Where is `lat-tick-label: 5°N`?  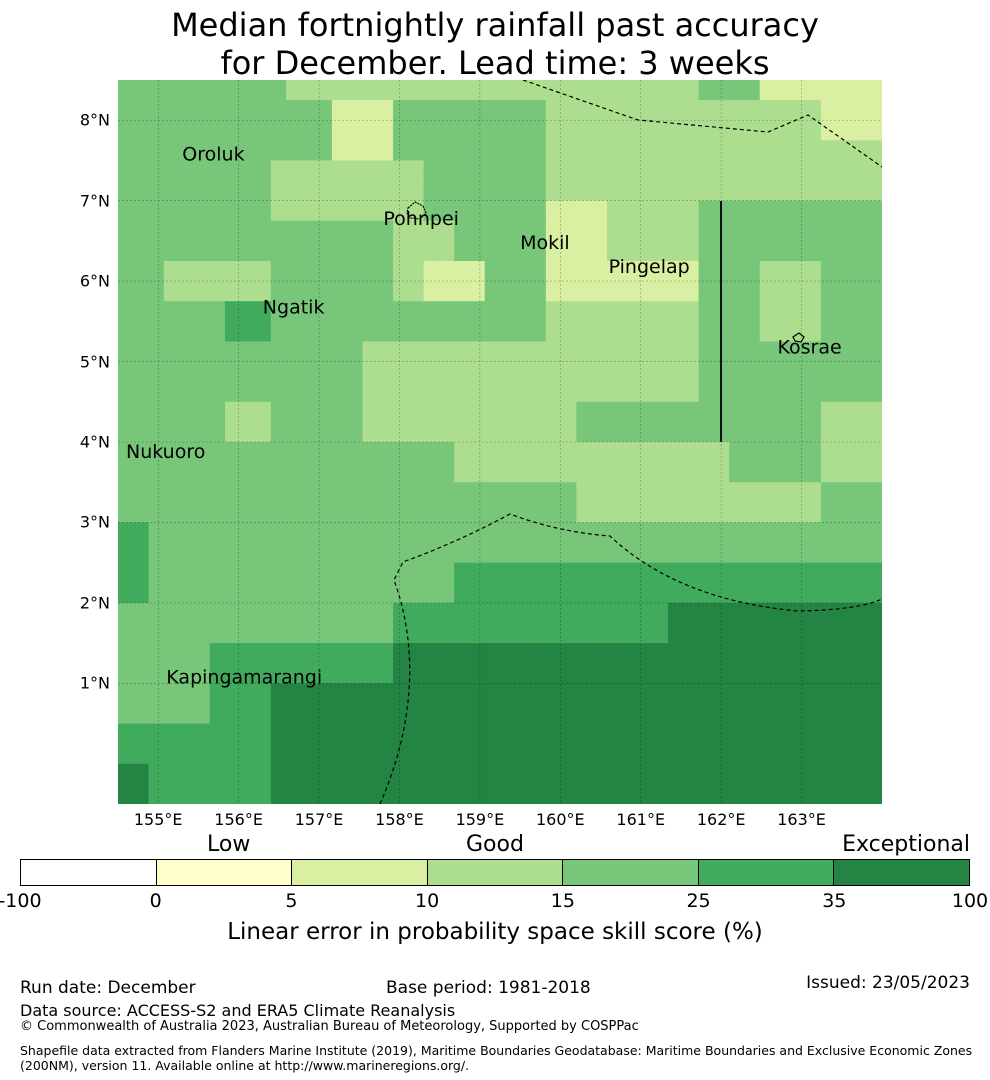
lat-tick-label: 5°N is located at coordinates (94, 362).